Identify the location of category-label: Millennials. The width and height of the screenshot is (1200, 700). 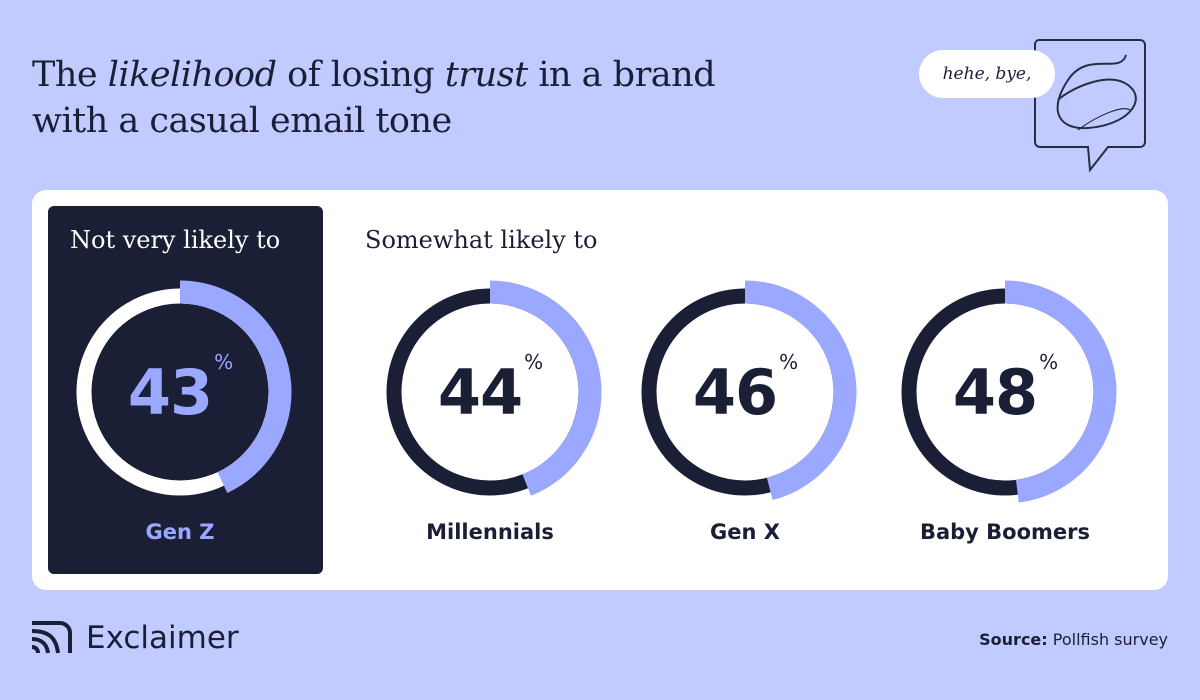
(490, 532).